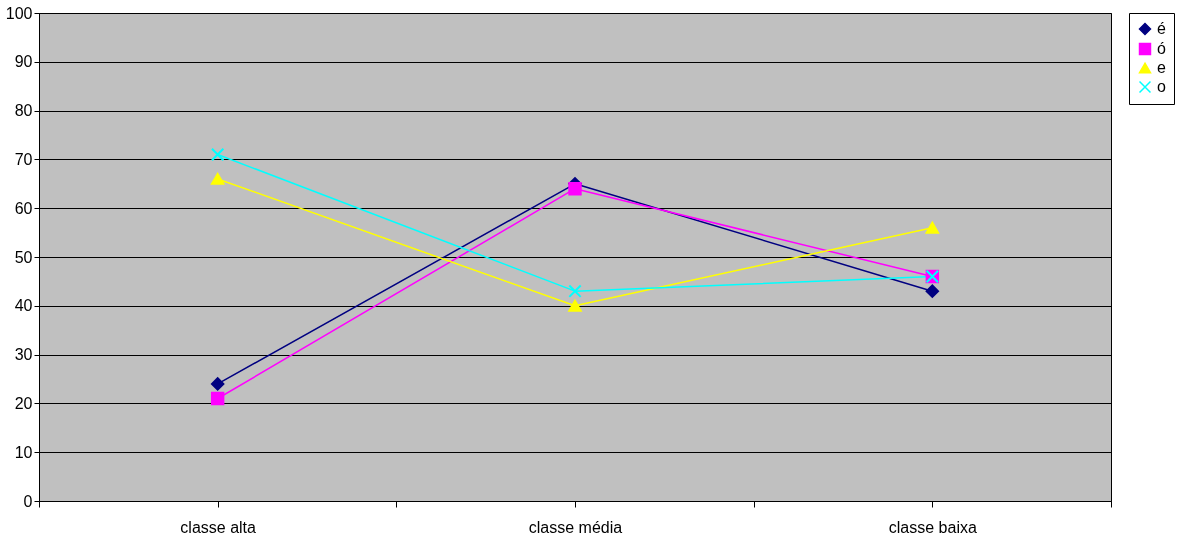 The image size is (1182, 547). Describe the element at coordinates (218, 527) in the screenshot. I see `x-tick-label: classe alta` at that location.